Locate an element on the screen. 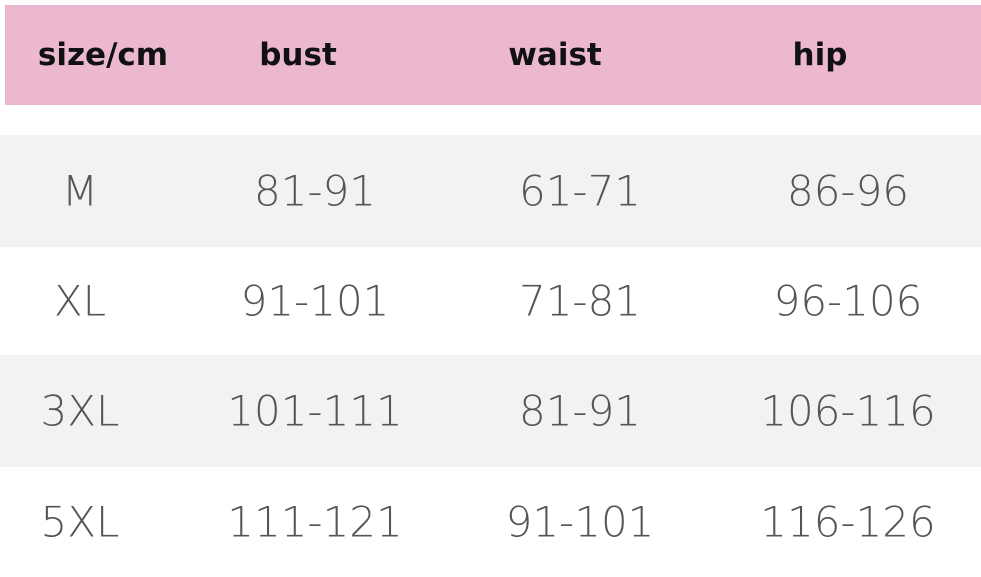  table-cell: 96-106 is located at coordinates (848, 301).